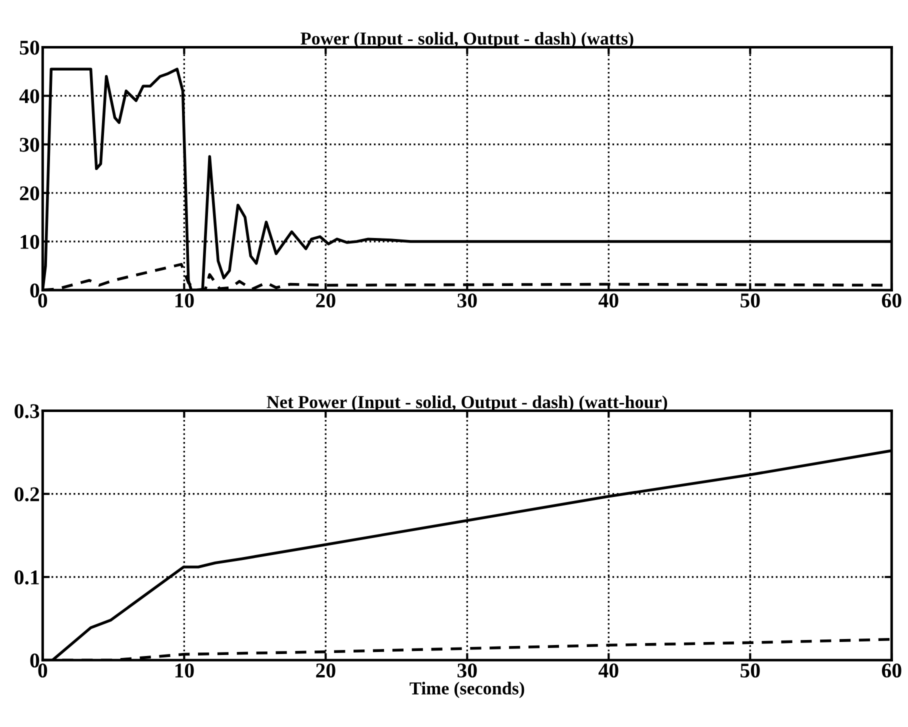  I want to click on y-tick-label: 0.2, so click(27, 494).